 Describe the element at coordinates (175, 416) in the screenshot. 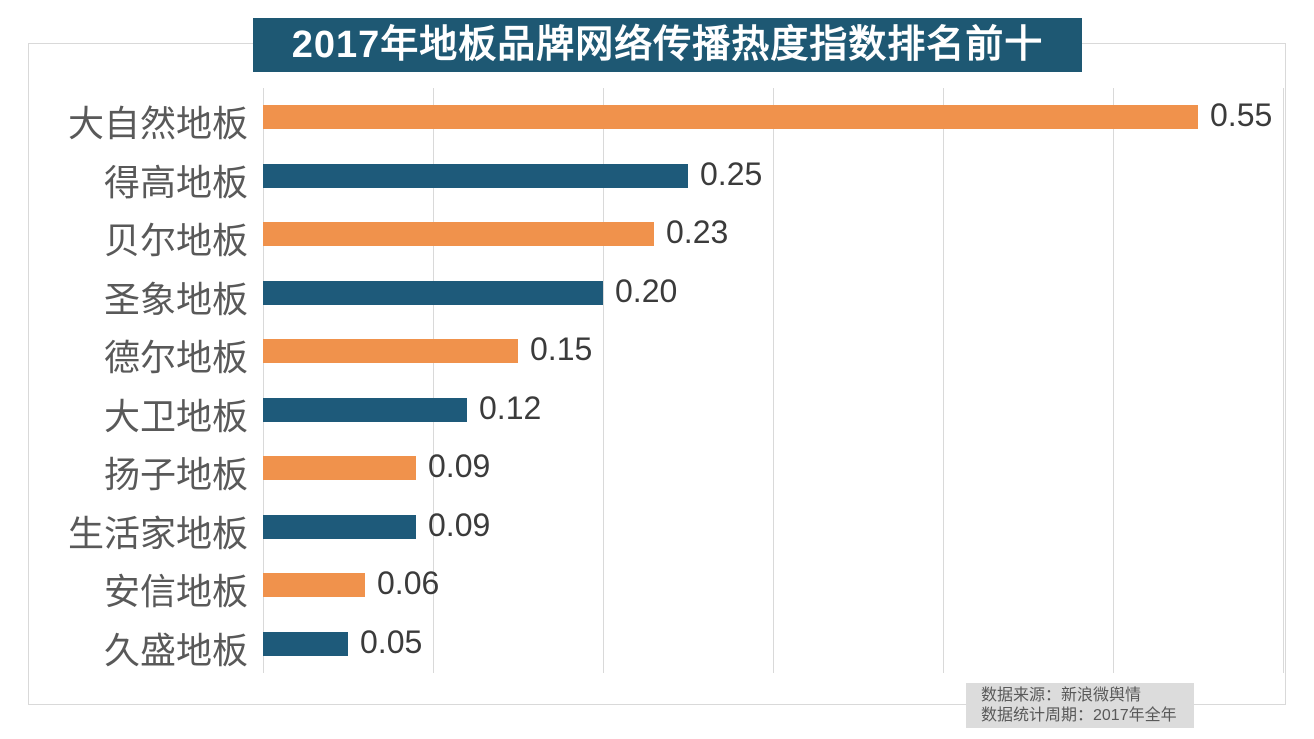

I see `category-label: 大卫地板` at that location.